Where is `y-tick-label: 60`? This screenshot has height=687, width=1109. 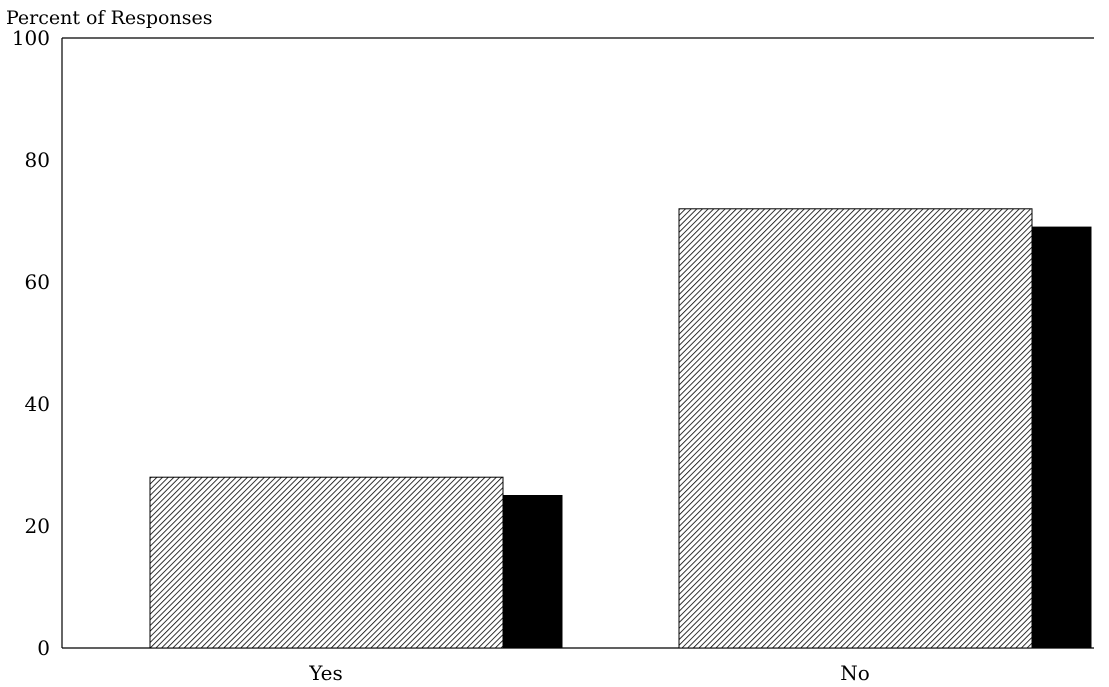 y-tick-label: 60 is located at coordinates (37, 282).